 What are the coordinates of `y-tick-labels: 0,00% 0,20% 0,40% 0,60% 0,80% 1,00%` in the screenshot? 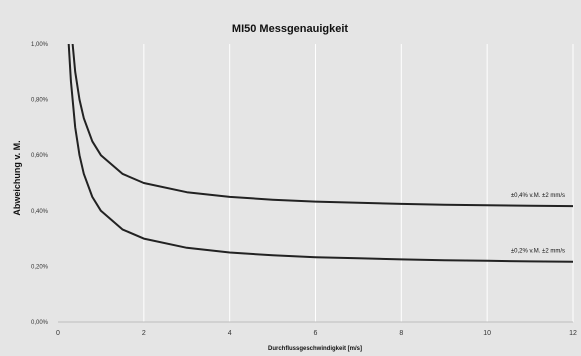 It's located at (40, 184).